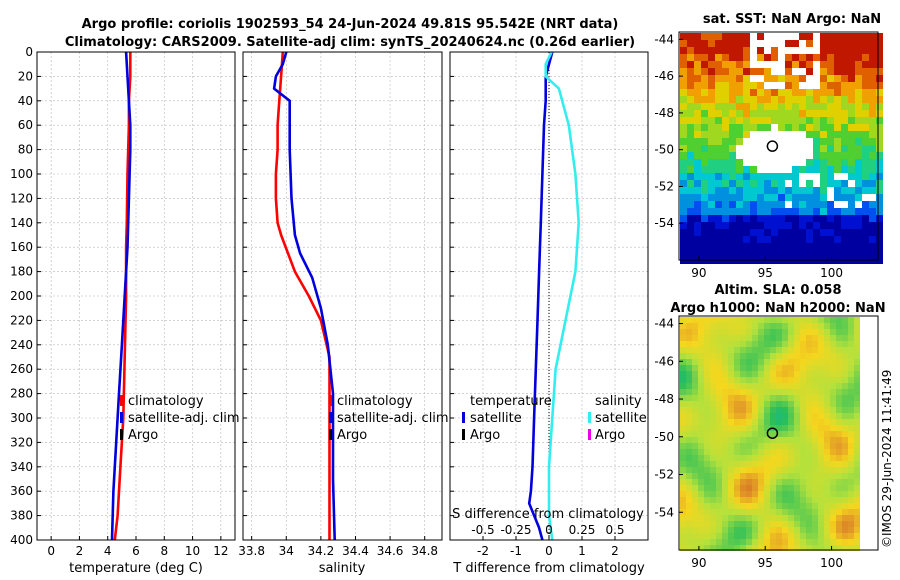 The image size is (900, 580). I want to click on latitude-tick-label: -46, so click(664, 361).